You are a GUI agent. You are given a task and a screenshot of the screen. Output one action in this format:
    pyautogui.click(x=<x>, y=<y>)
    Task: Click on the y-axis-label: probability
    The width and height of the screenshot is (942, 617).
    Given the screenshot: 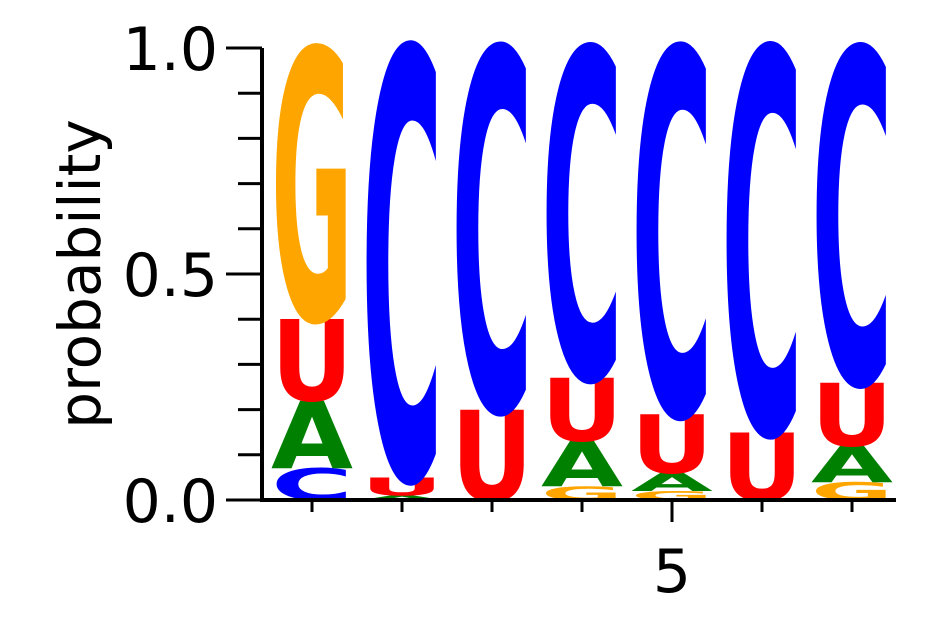 What is the action you would take?
    pyautogui.click(x=80, y=273)
    